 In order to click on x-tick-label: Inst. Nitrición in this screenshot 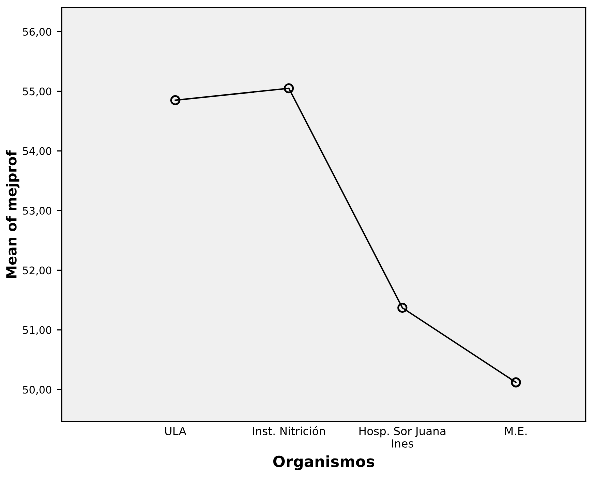, I will do `click(289, 431)`.